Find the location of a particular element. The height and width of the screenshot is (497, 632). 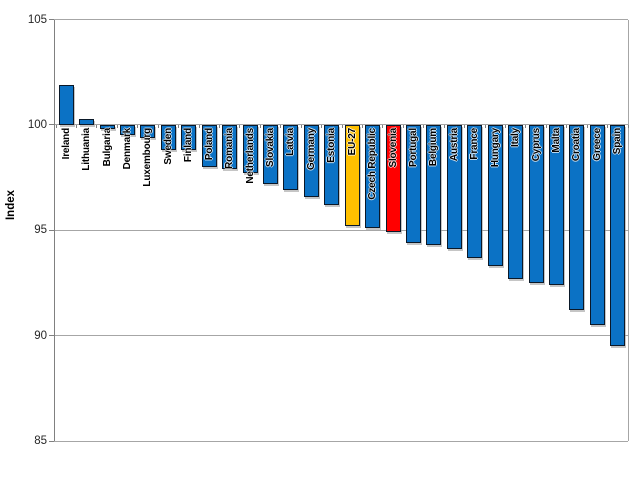

category-label-text-italy: Italy is located at coordinates (516, 137).